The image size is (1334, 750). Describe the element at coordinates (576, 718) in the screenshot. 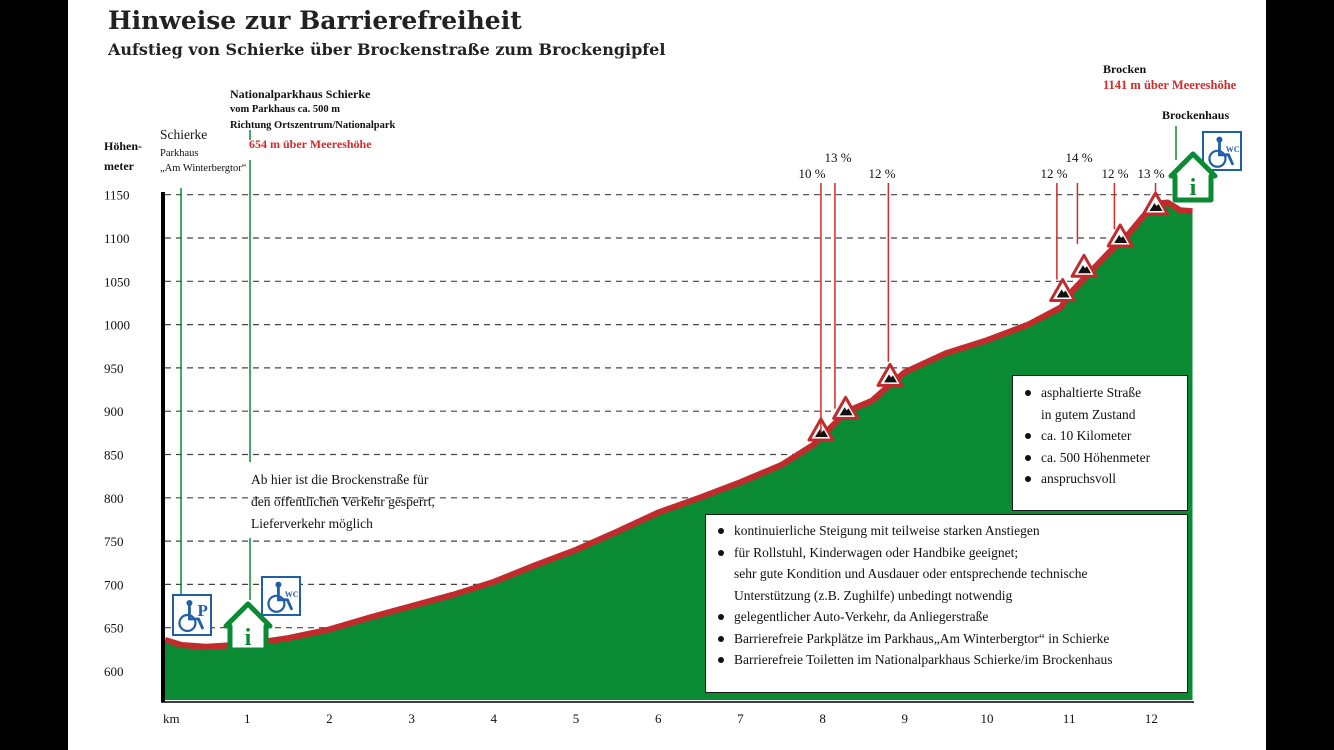

I see `x-tick-label: 5` at that location.